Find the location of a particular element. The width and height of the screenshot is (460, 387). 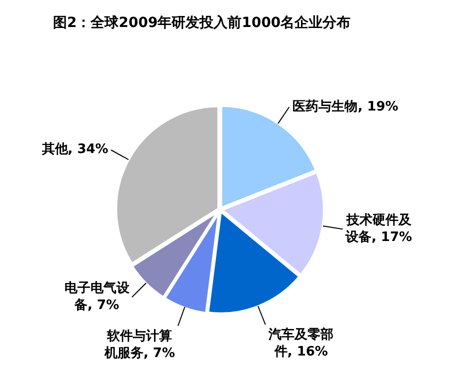

slice-label: 汽车及零部件, 16% is located at coordinates (301, 343).